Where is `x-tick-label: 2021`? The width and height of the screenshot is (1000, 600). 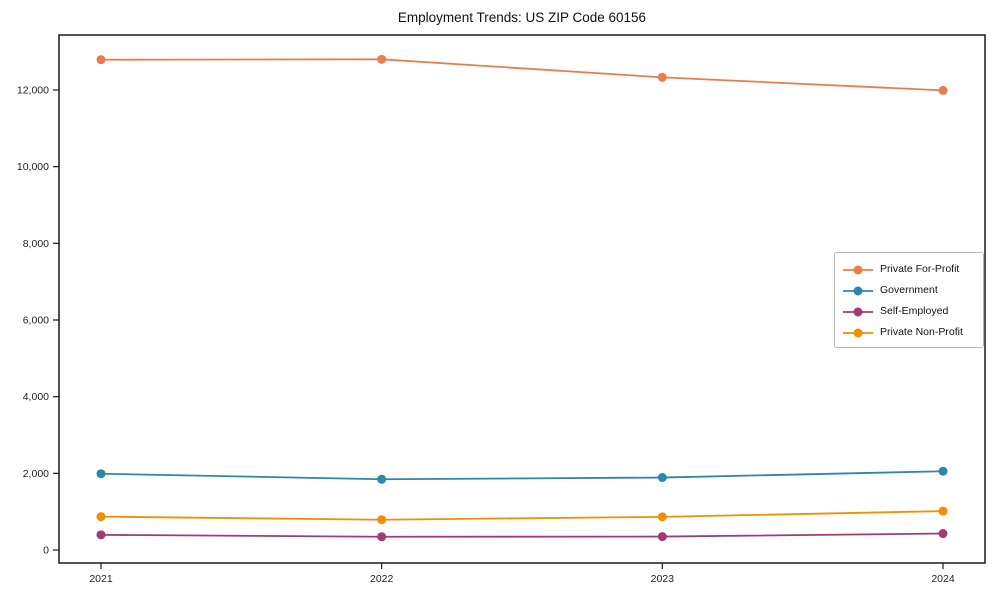
x-tick-label: 2021 is located at coordinates (101, 579).